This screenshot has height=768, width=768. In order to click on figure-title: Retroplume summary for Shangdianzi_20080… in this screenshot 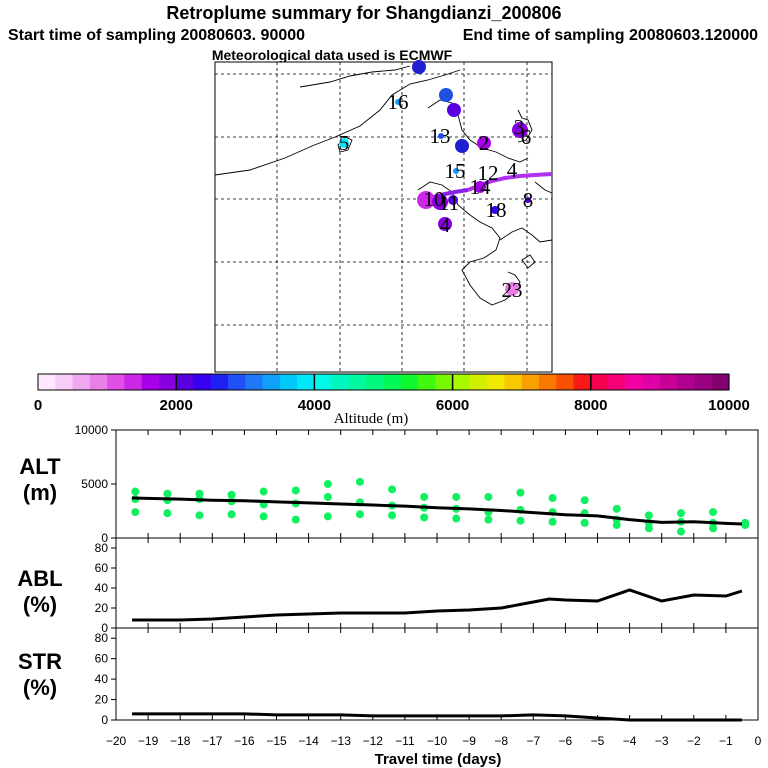, I will do `click(363, 13)`.